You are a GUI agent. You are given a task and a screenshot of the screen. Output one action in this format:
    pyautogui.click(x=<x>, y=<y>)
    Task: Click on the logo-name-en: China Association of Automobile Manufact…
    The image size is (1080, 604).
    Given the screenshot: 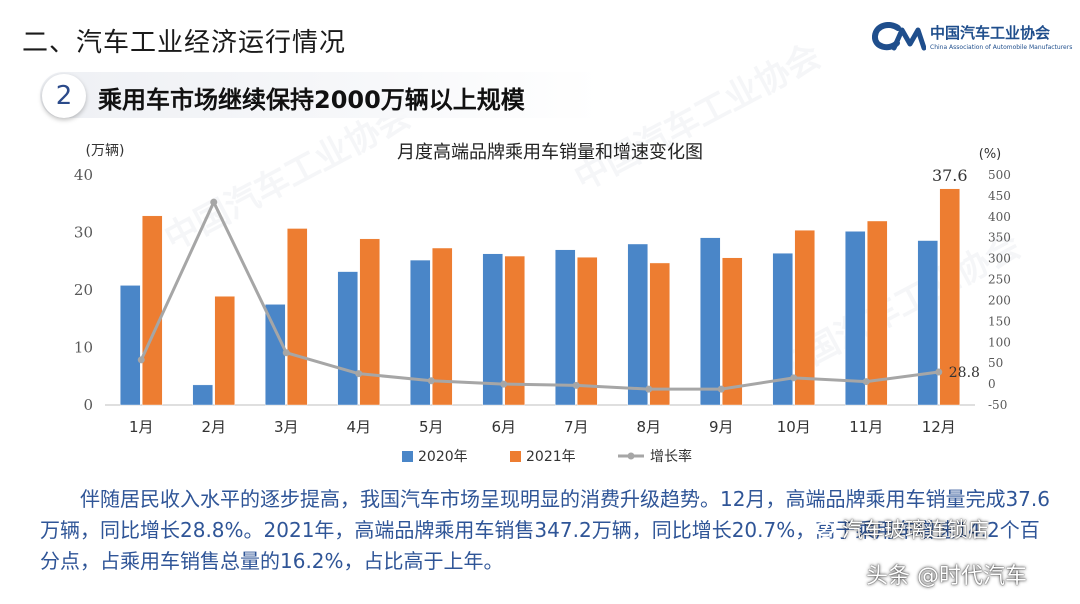 What is the action you would take?
    pyautogui.click(x=1001, y=47)
    